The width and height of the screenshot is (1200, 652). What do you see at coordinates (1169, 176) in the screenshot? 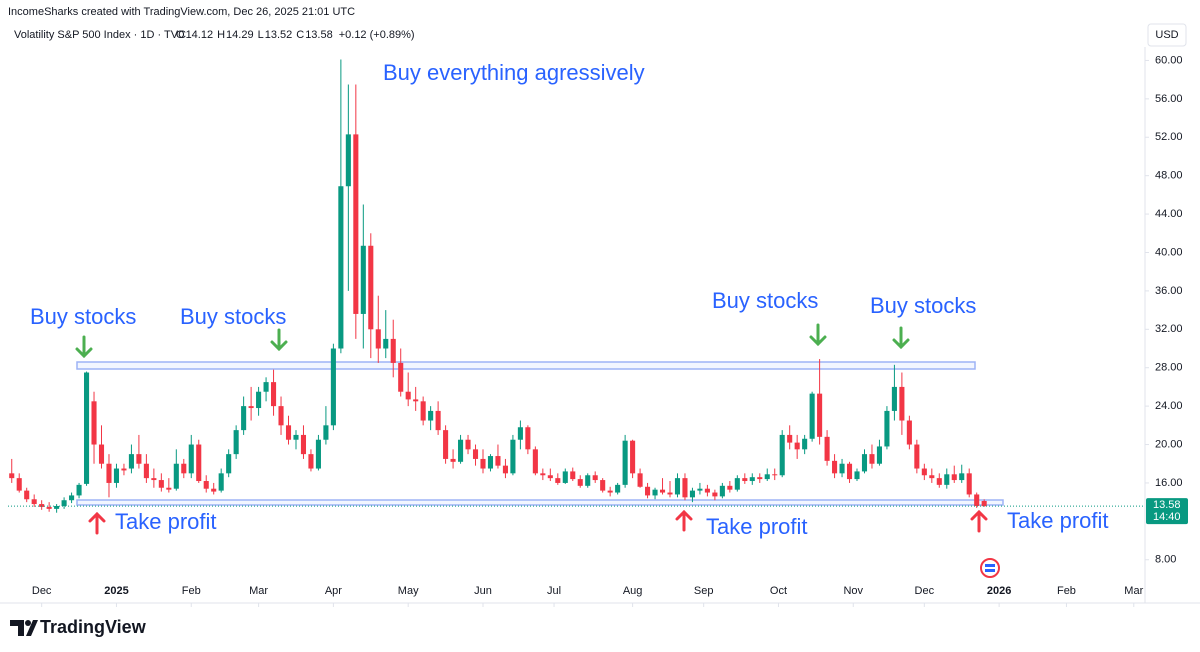
I see `y-tick-label: 48.00` at bounding box center [1169, 176].